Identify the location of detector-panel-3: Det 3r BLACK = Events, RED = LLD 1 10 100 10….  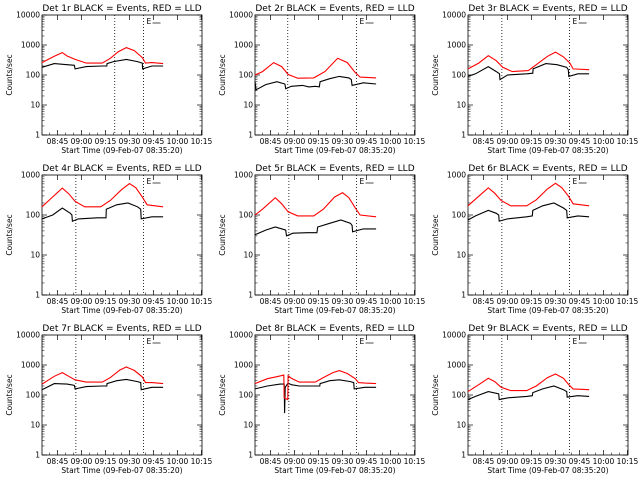
(535, 79).